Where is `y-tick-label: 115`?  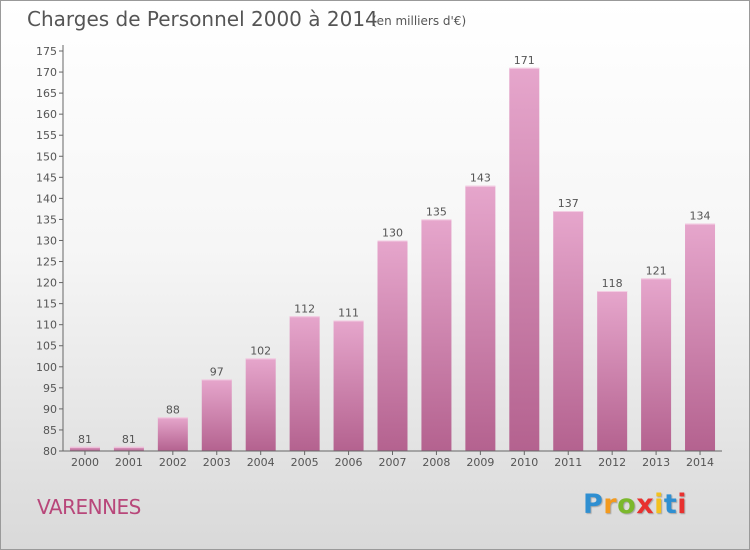 y-tick-label: 115 is located at coordinates (46, 304).